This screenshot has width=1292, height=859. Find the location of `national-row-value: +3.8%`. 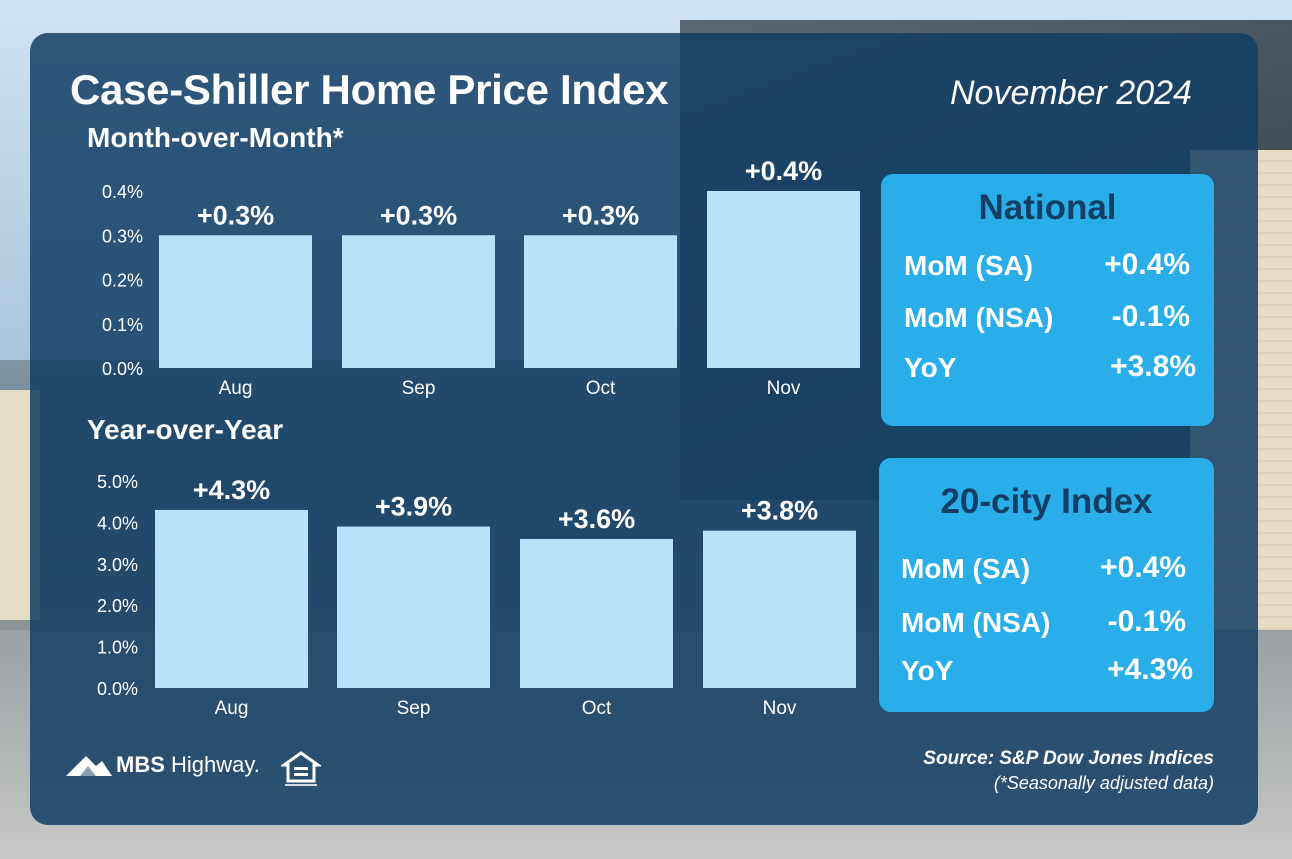

national-row-value: +3.8% is located at coordinates (1153, 366).